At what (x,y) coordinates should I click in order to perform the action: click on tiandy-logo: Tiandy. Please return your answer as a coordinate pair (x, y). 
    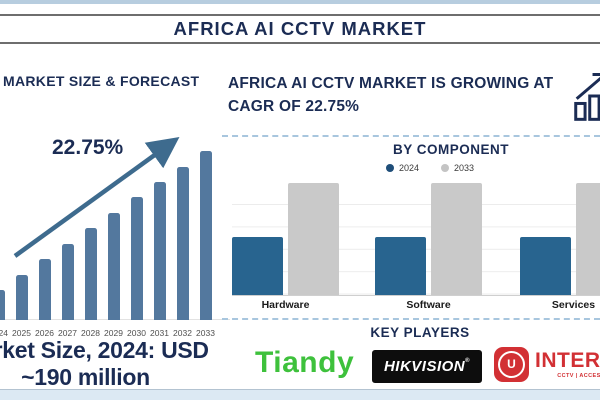
    Looking at the image, I should click on (305, 362).